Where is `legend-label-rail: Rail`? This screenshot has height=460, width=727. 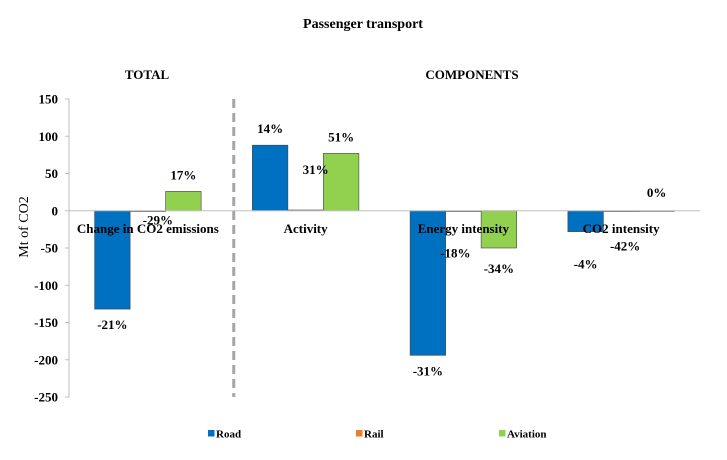
legend-label-rail: Rail is located at coordinates (374, 435).